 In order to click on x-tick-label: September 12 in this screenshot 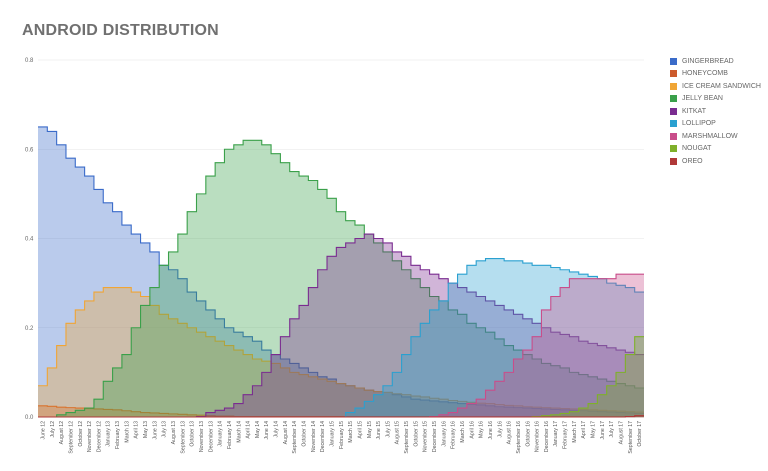, I will do `click(71, 437)`.